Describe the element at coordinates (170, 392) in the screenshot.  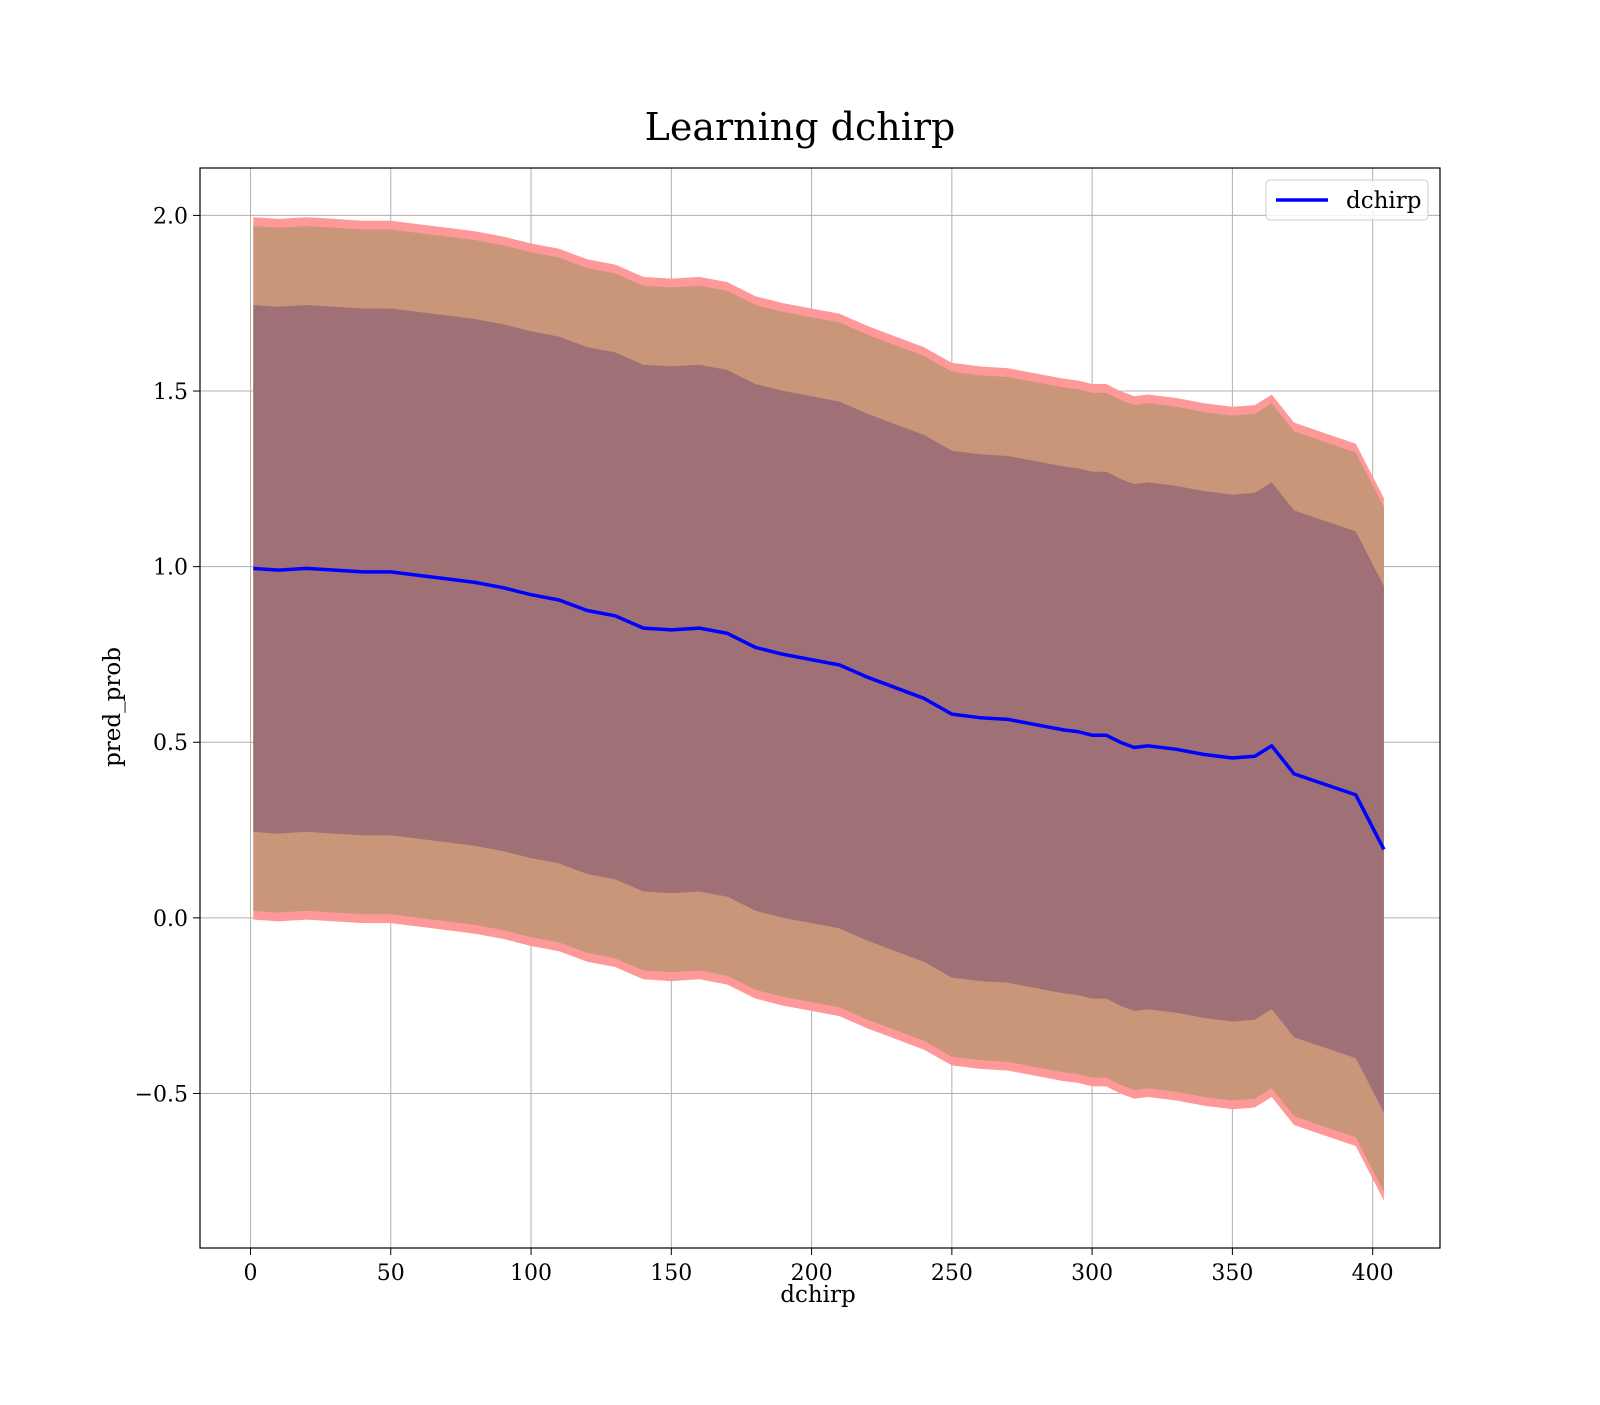
I see `y-tick-label: 1.5` at that location.